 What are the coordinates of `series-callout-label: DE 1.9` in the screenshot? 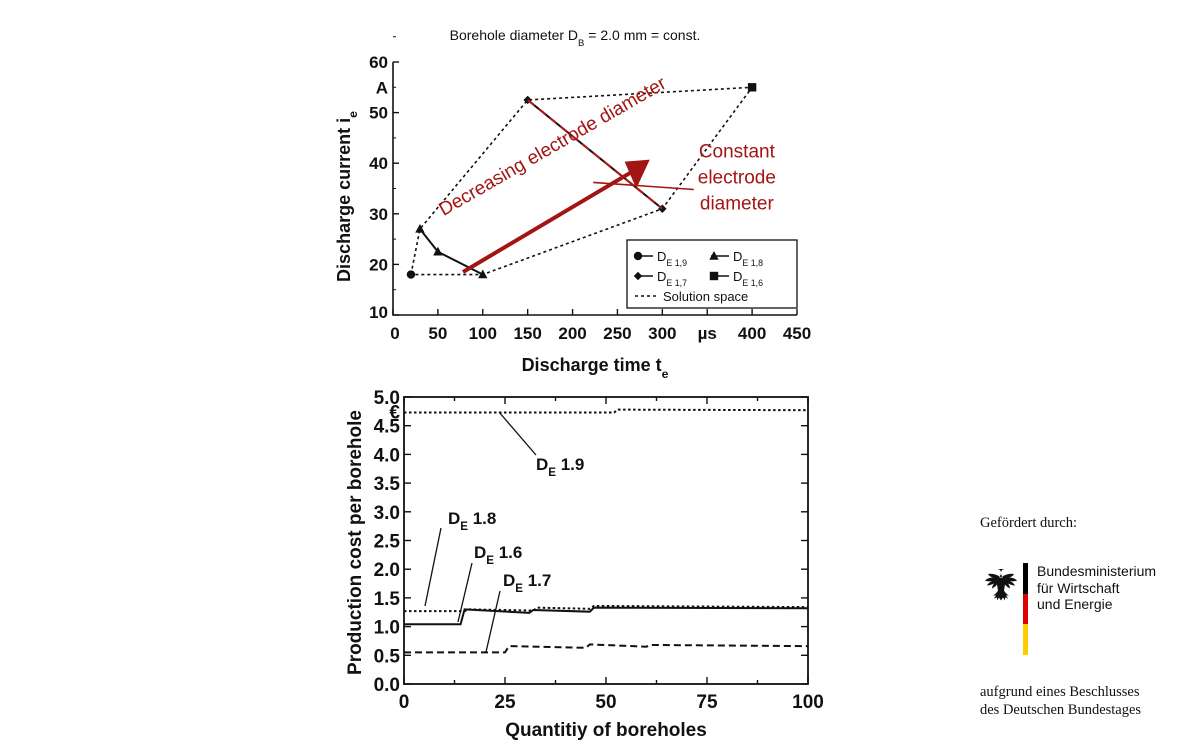 It's located at (560, 467).